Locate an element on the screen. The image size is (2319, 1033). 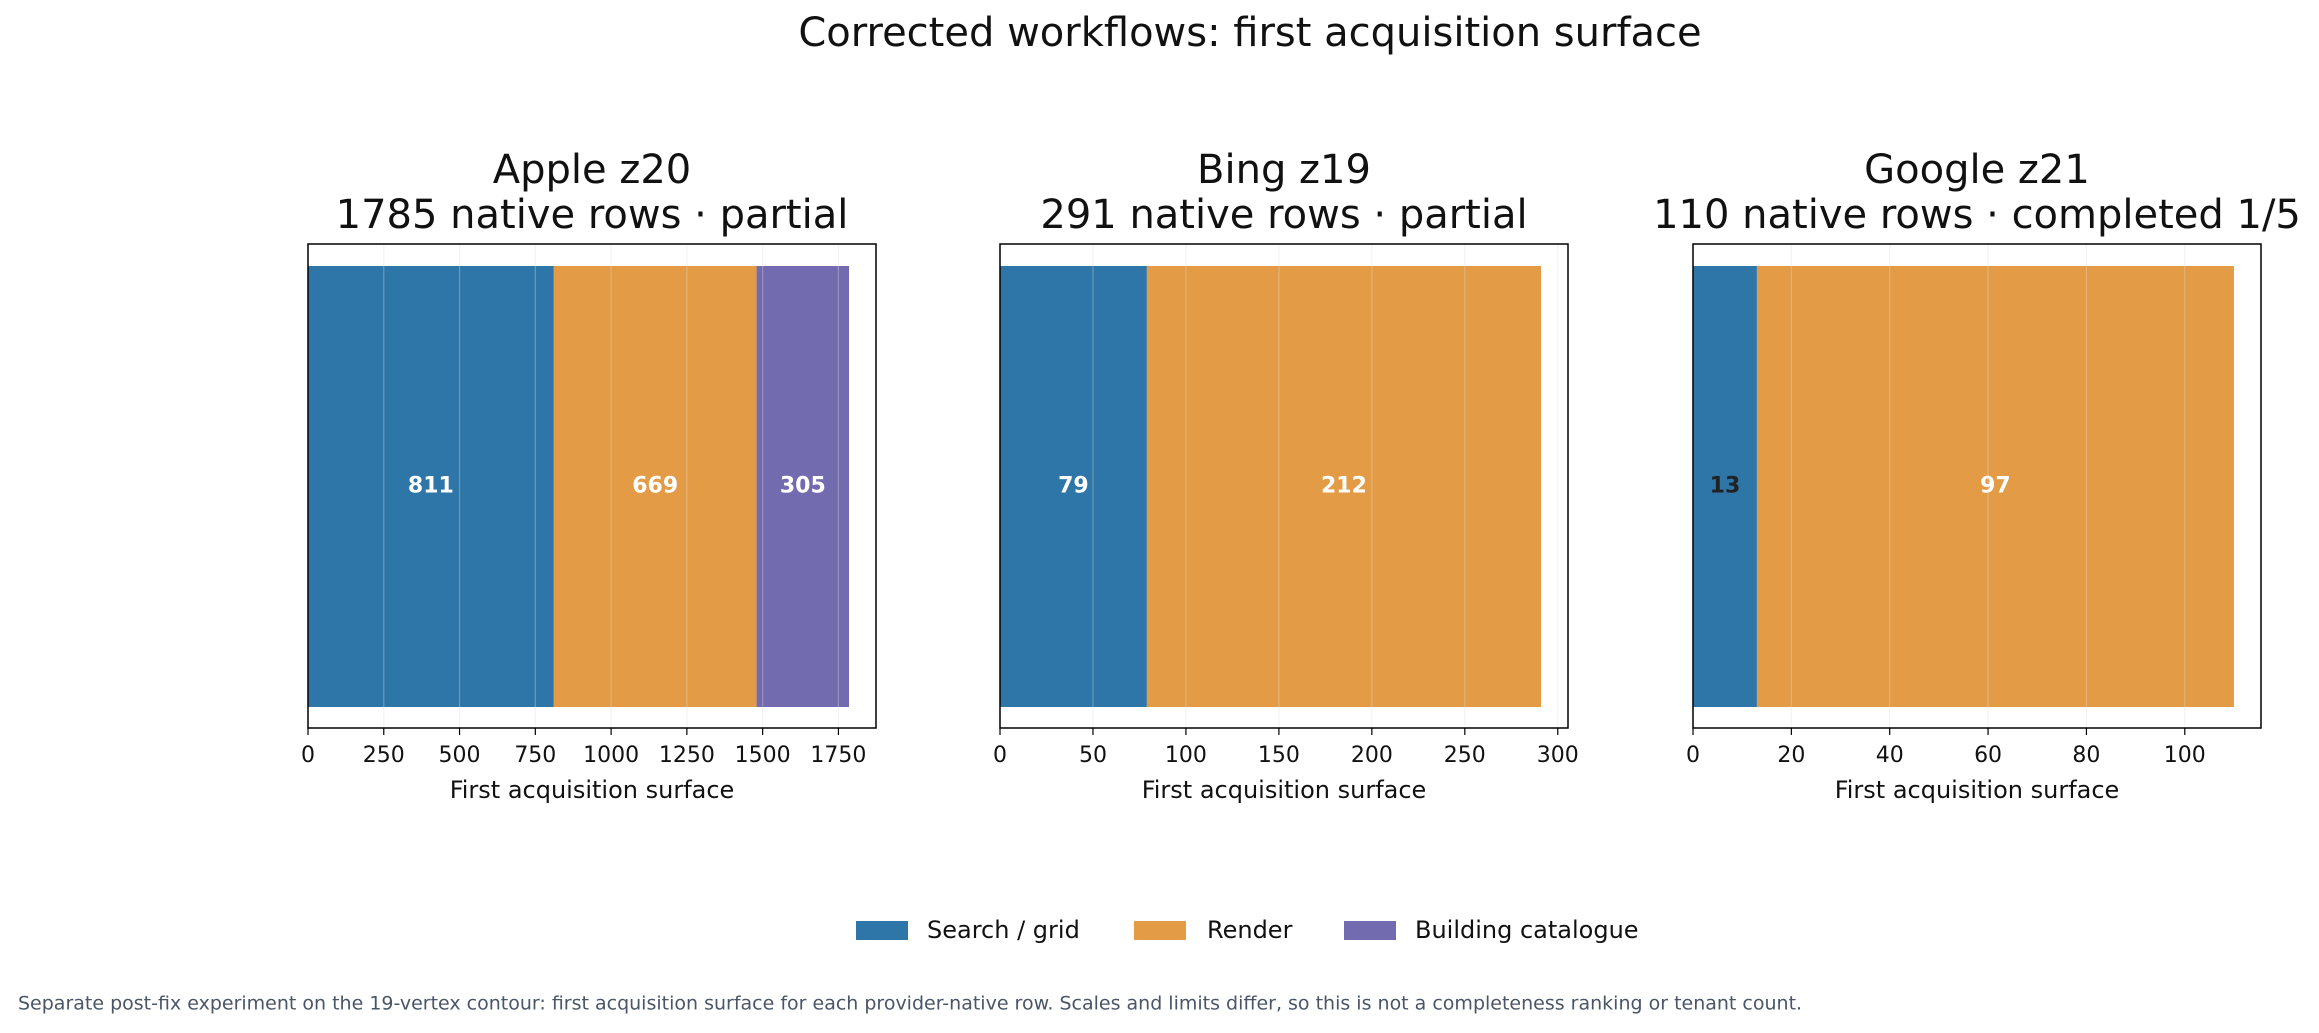
x-tick-label: 500 is located at coordinates (460, 755).